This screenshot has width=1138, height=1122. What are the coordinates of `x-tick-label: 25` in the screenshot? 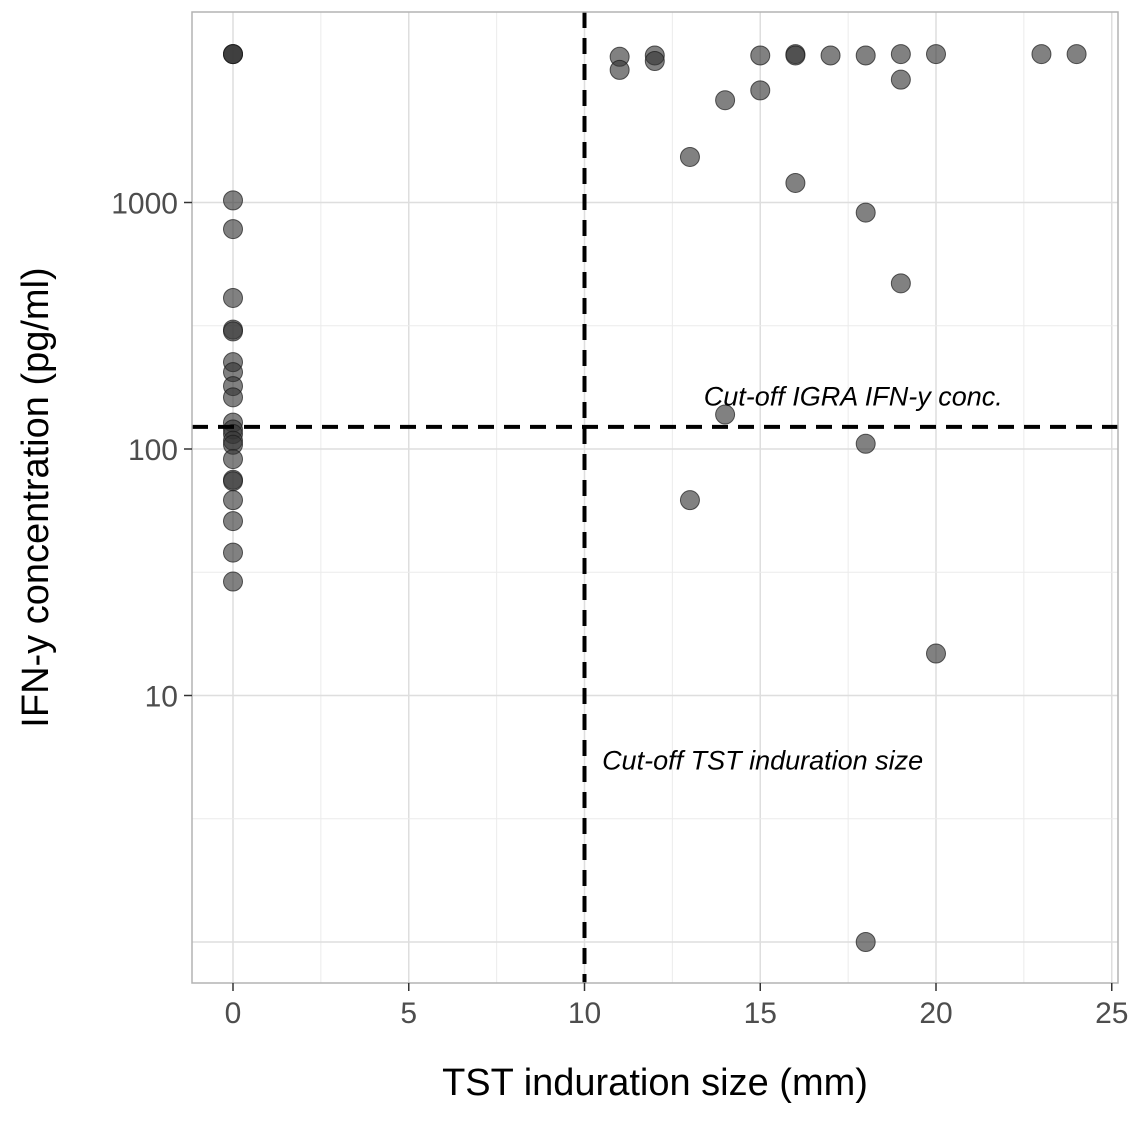 It's located at (1111, 1013).